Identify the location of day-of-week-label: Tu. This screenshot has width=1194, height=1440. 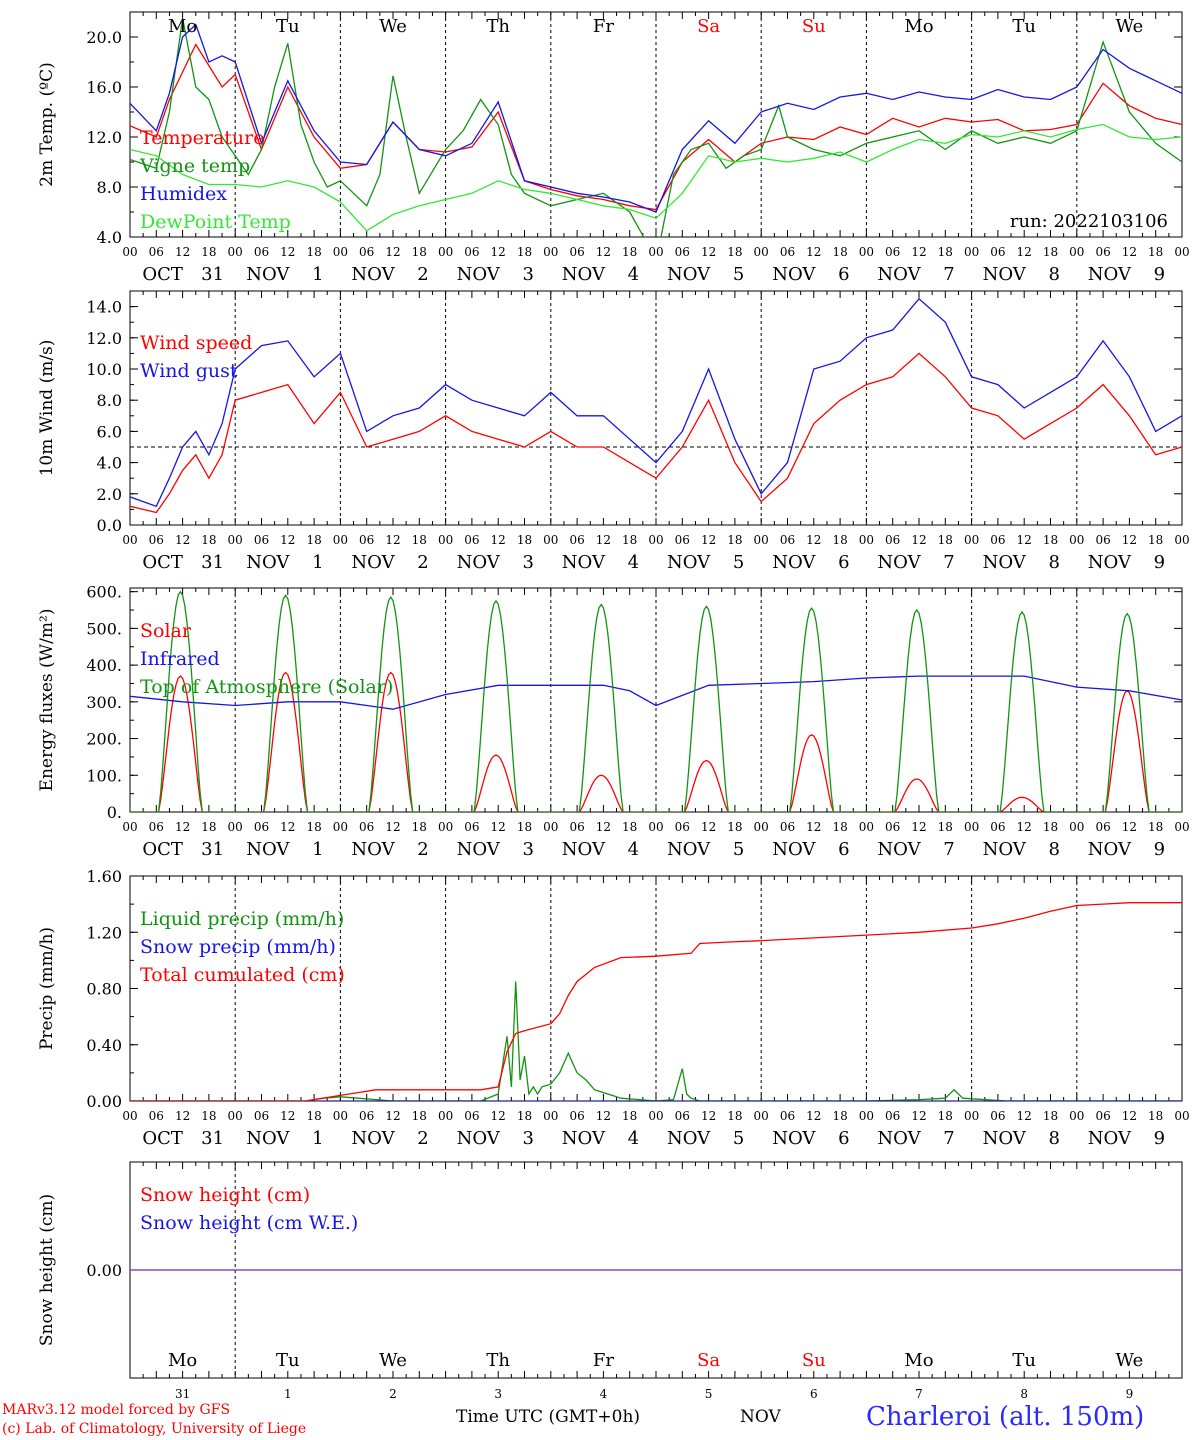
(288, 26).